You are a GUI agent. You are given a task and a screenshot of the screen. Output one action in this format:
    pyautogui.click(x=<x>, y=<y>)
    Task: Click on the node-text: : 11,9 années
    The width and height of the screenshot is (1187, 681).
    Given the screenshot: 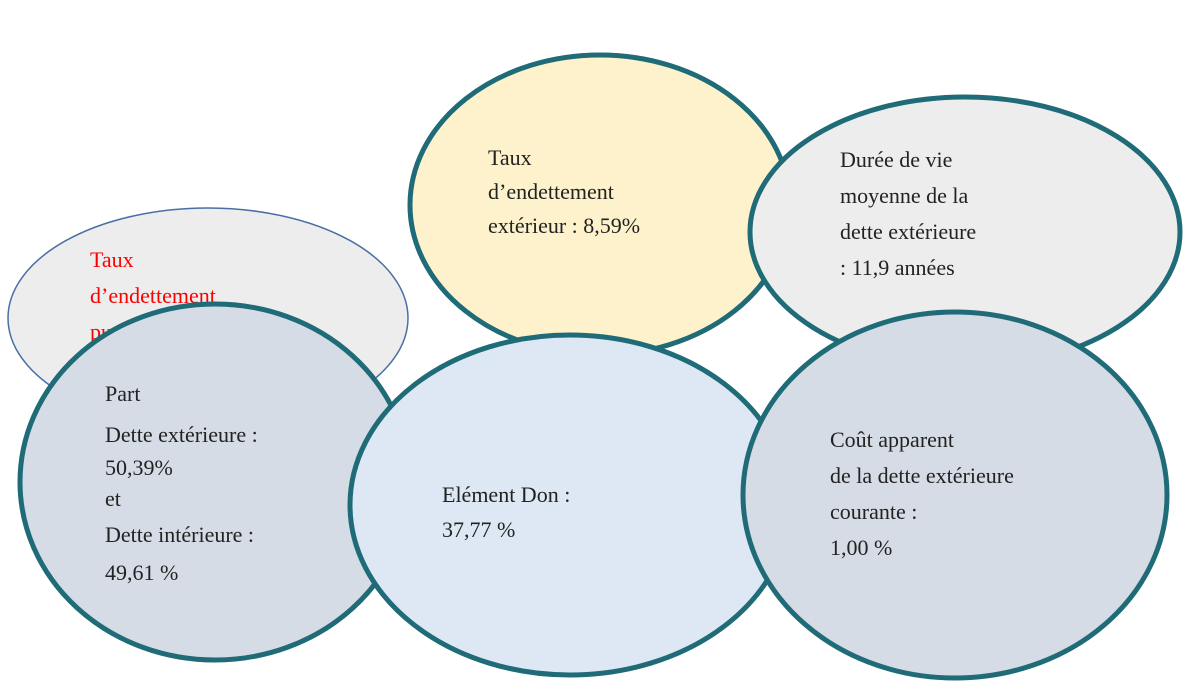 What is the action you would take?
    pyautogui.click(x=897, y=267)
    